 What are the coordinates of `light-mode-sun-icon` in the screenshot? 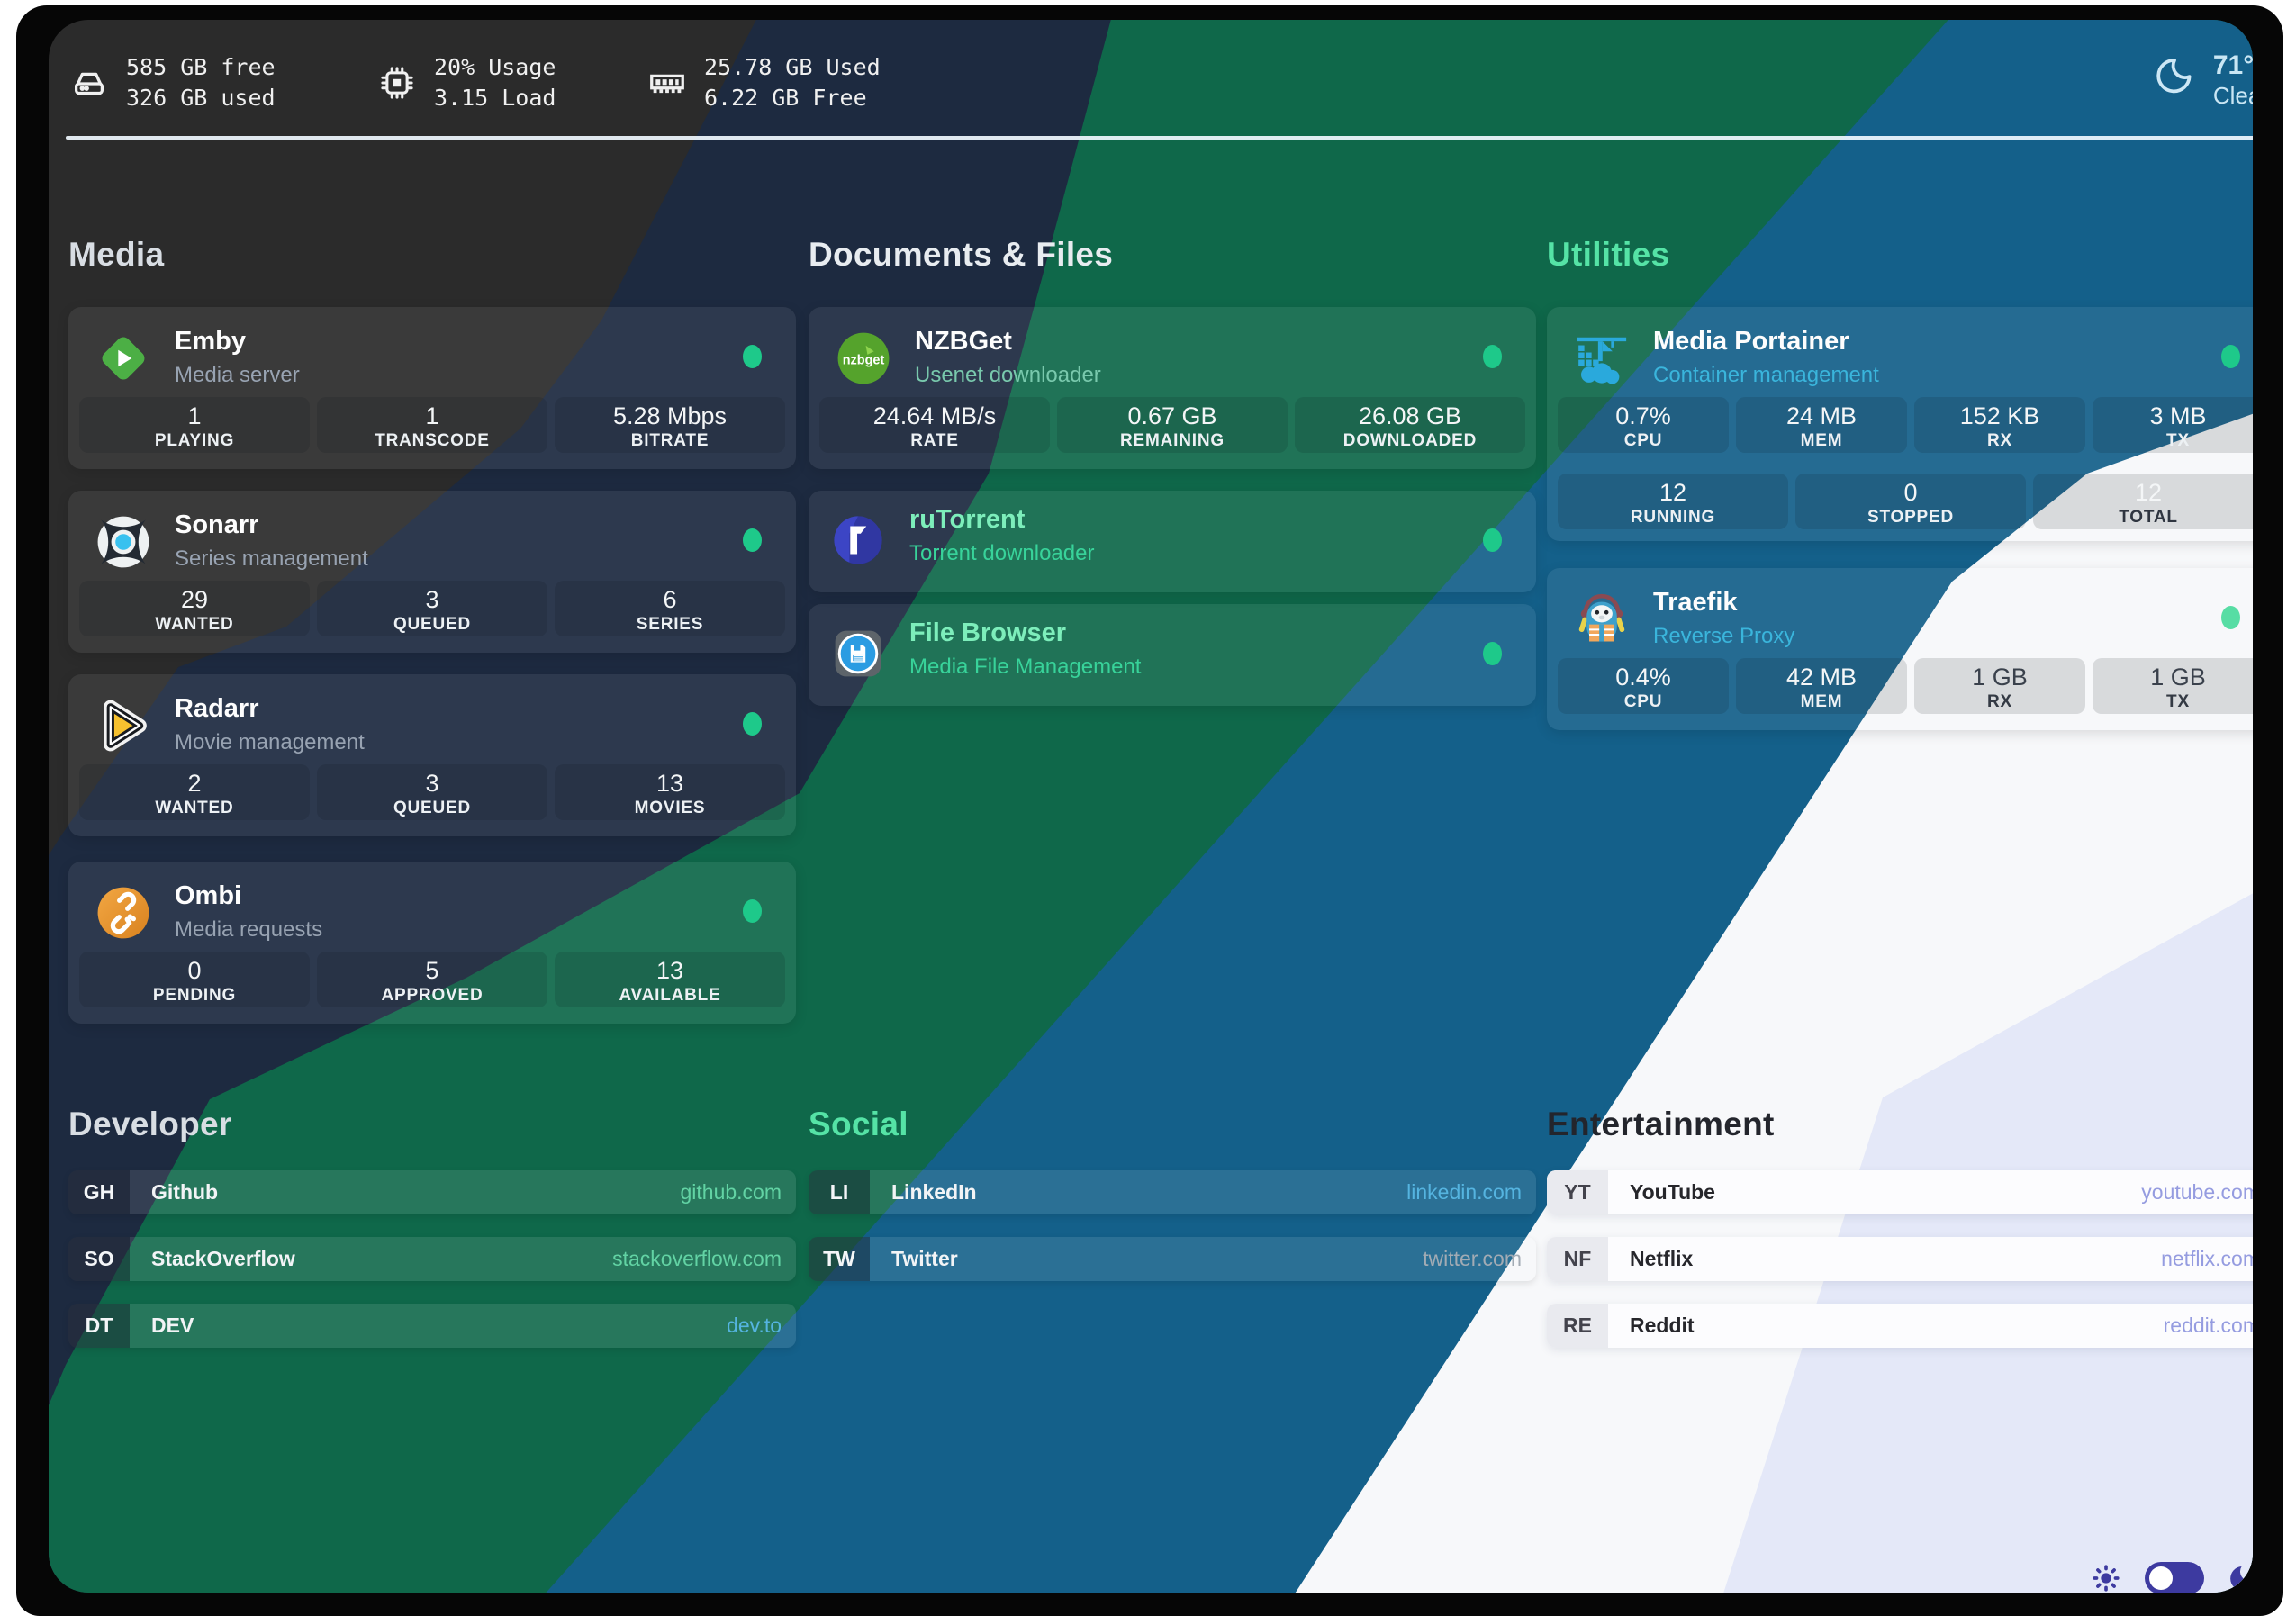 It's located at (2106, 1578).